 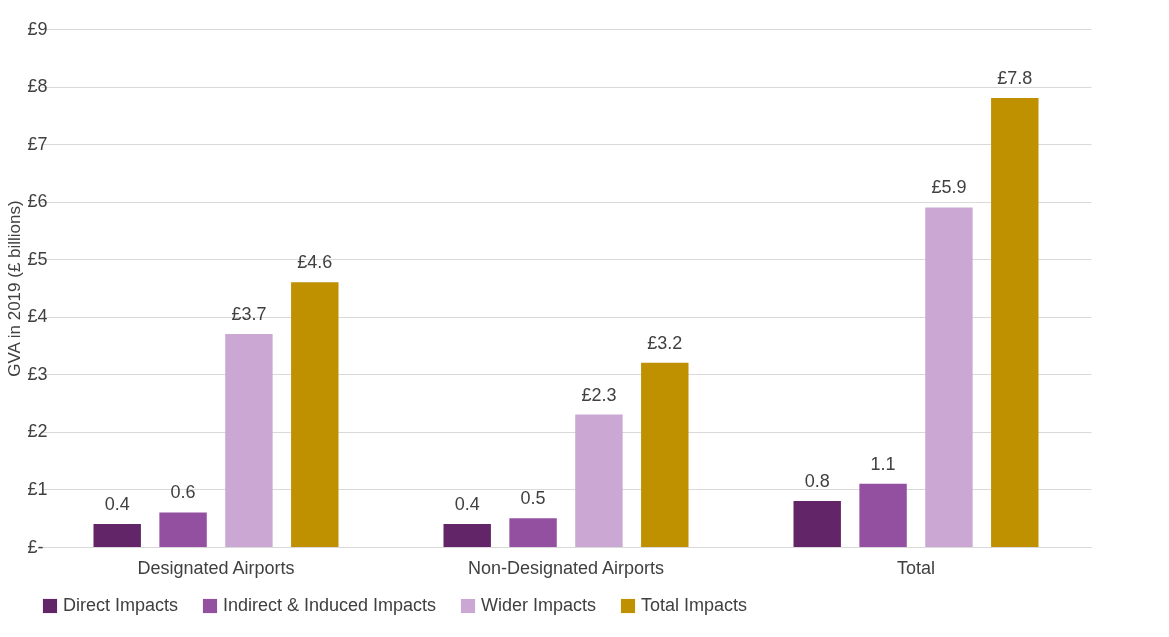 What do you see at coordinates (121, 605) in the screenshot?
I see `legend-label: Direct Impacts` at bounding box center [121, 605].